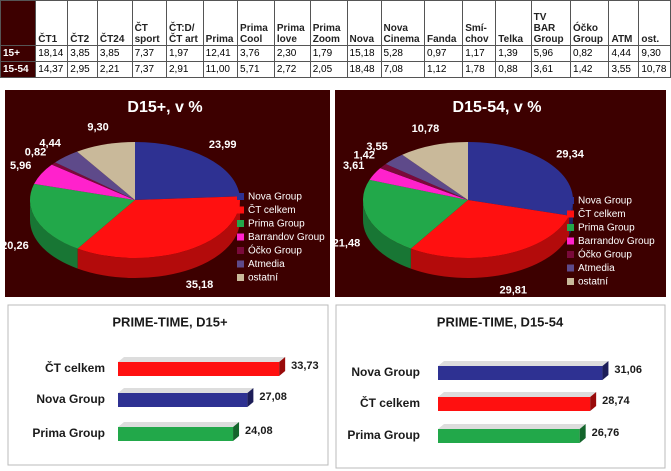 Image resolution: width=671 pixels, height=471 pixels. I want to click on data-label: 26,76, so click(606, 433).